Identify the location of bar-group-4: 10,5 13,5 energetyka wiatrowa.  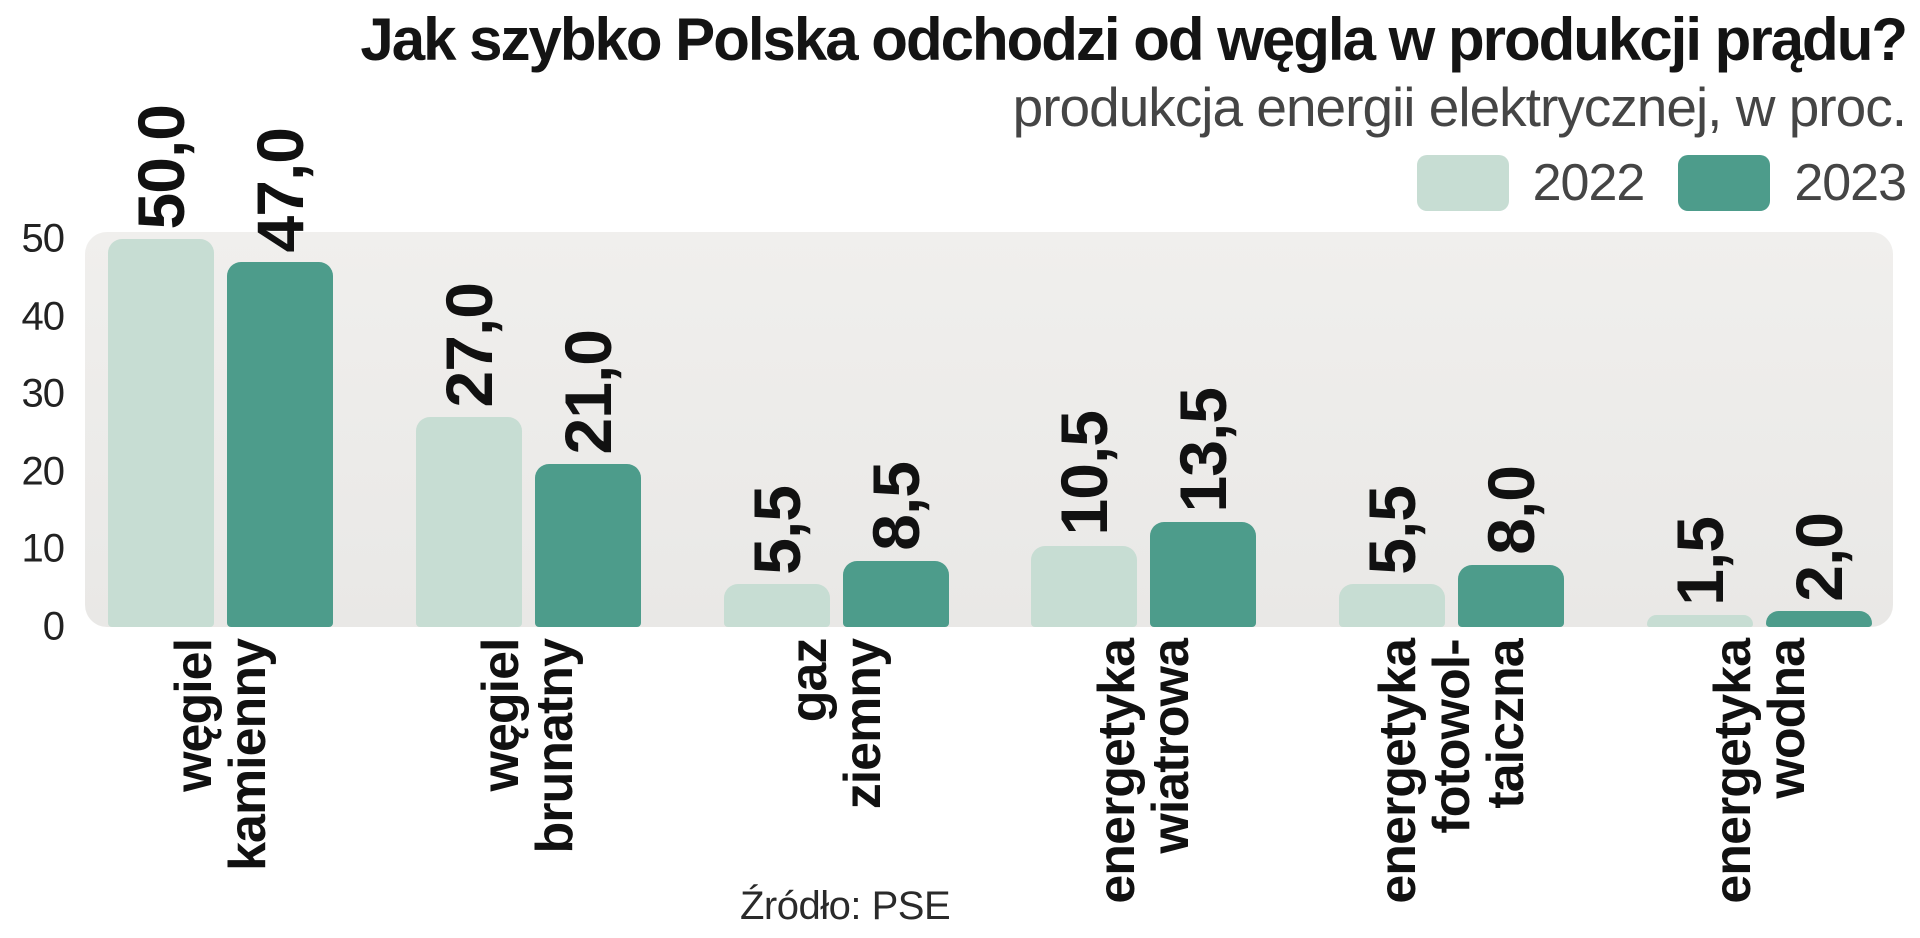
(1144, 568).